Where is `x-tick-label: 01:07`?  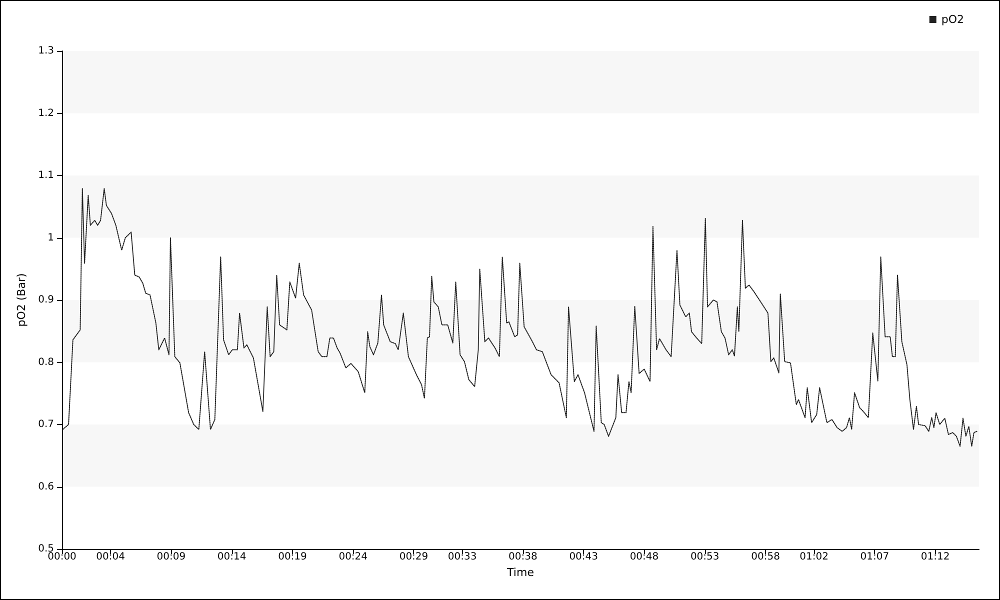
x-tick-label: 01:07 is located at coordinates (875, 557).